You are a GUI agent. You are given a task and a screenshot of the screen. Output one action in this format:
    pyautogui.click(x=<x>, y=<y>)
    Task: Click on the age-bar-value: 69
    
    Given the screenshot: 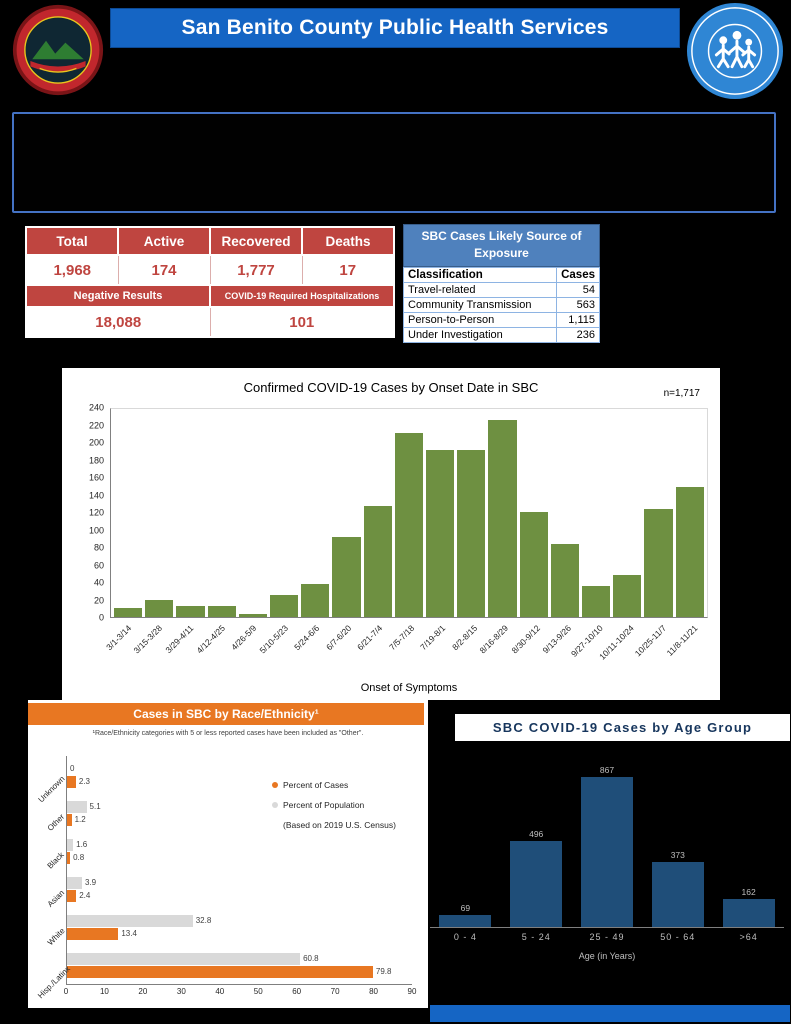 What is the action you would take?
    pyautogui.click(x=465, y=908)
    